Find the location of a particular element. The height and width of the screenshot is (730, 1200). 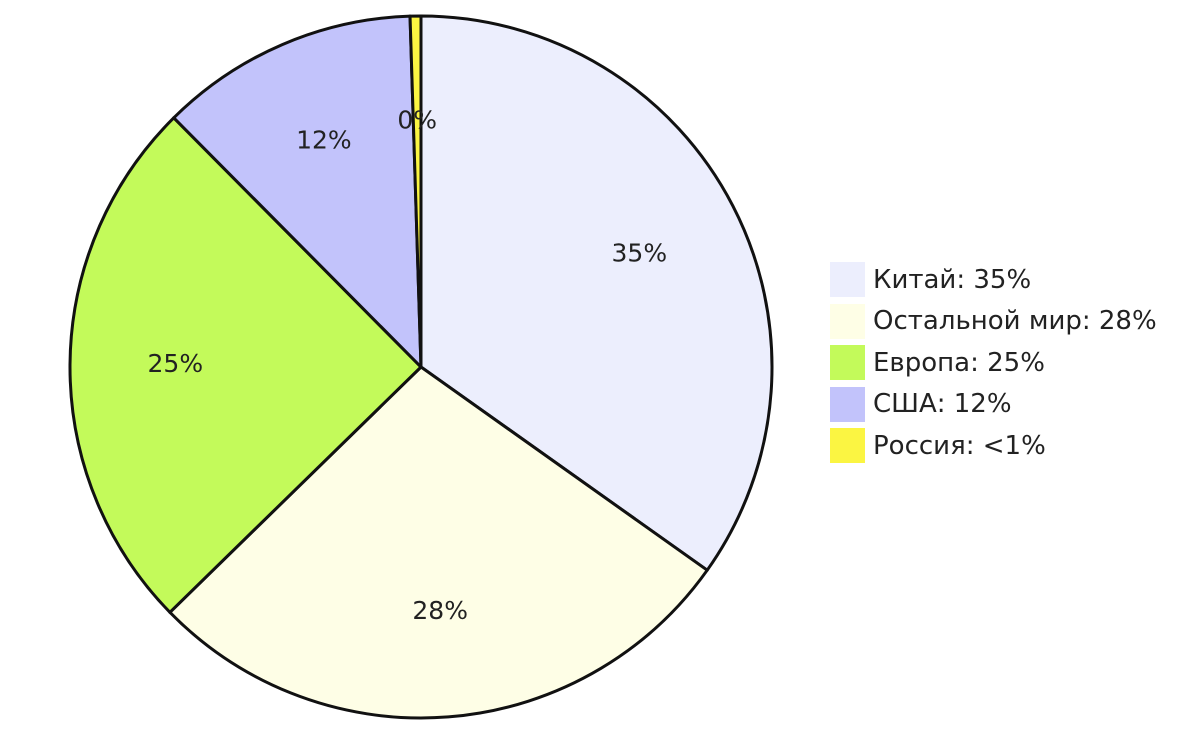

legend-label-0: Китай: 35% is located at coordinates (952, 279).